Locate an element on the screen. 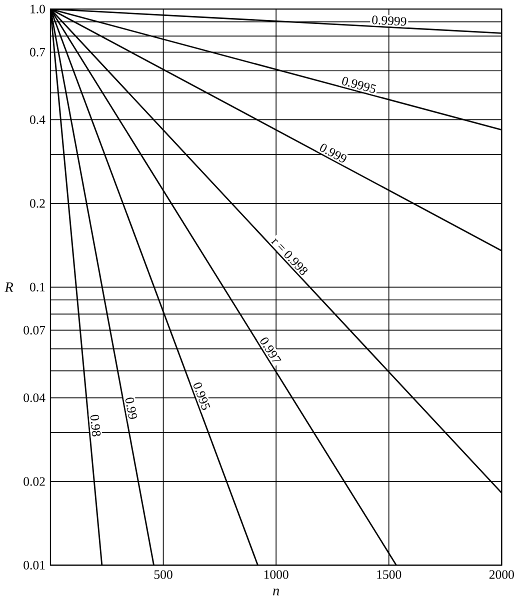 Image resolution: width=519 pixels, height=600 pixels. y-tick-label: 0.02 is located at coordinates (34, 481).